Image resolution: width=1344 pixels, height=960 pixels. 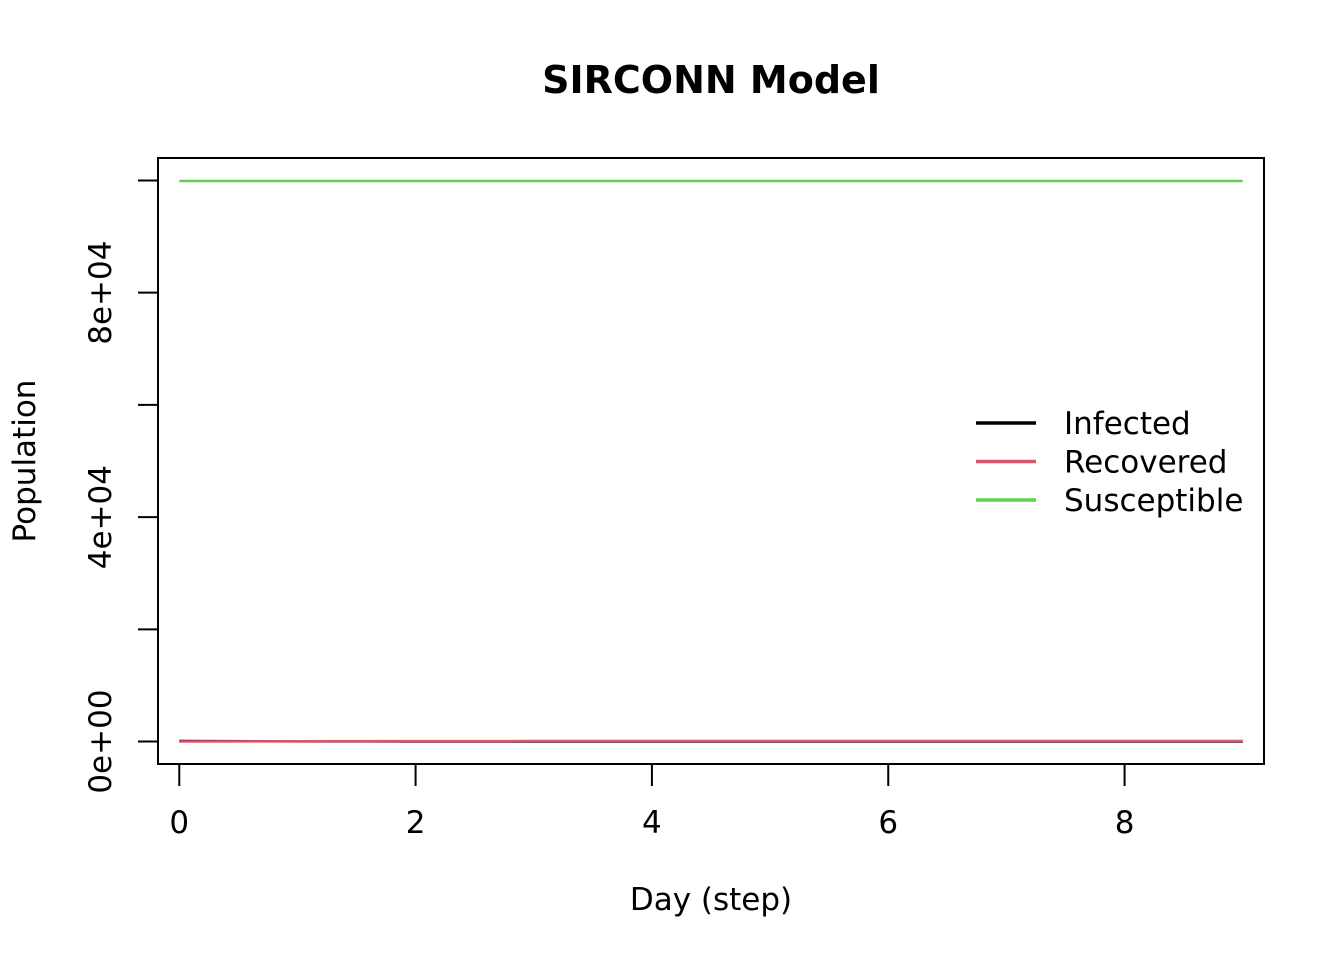 What do you see at coordinates (101, 741) in the screenshot?
I see `y-tick-label: 0e+00` at bounding box center [101, 741].